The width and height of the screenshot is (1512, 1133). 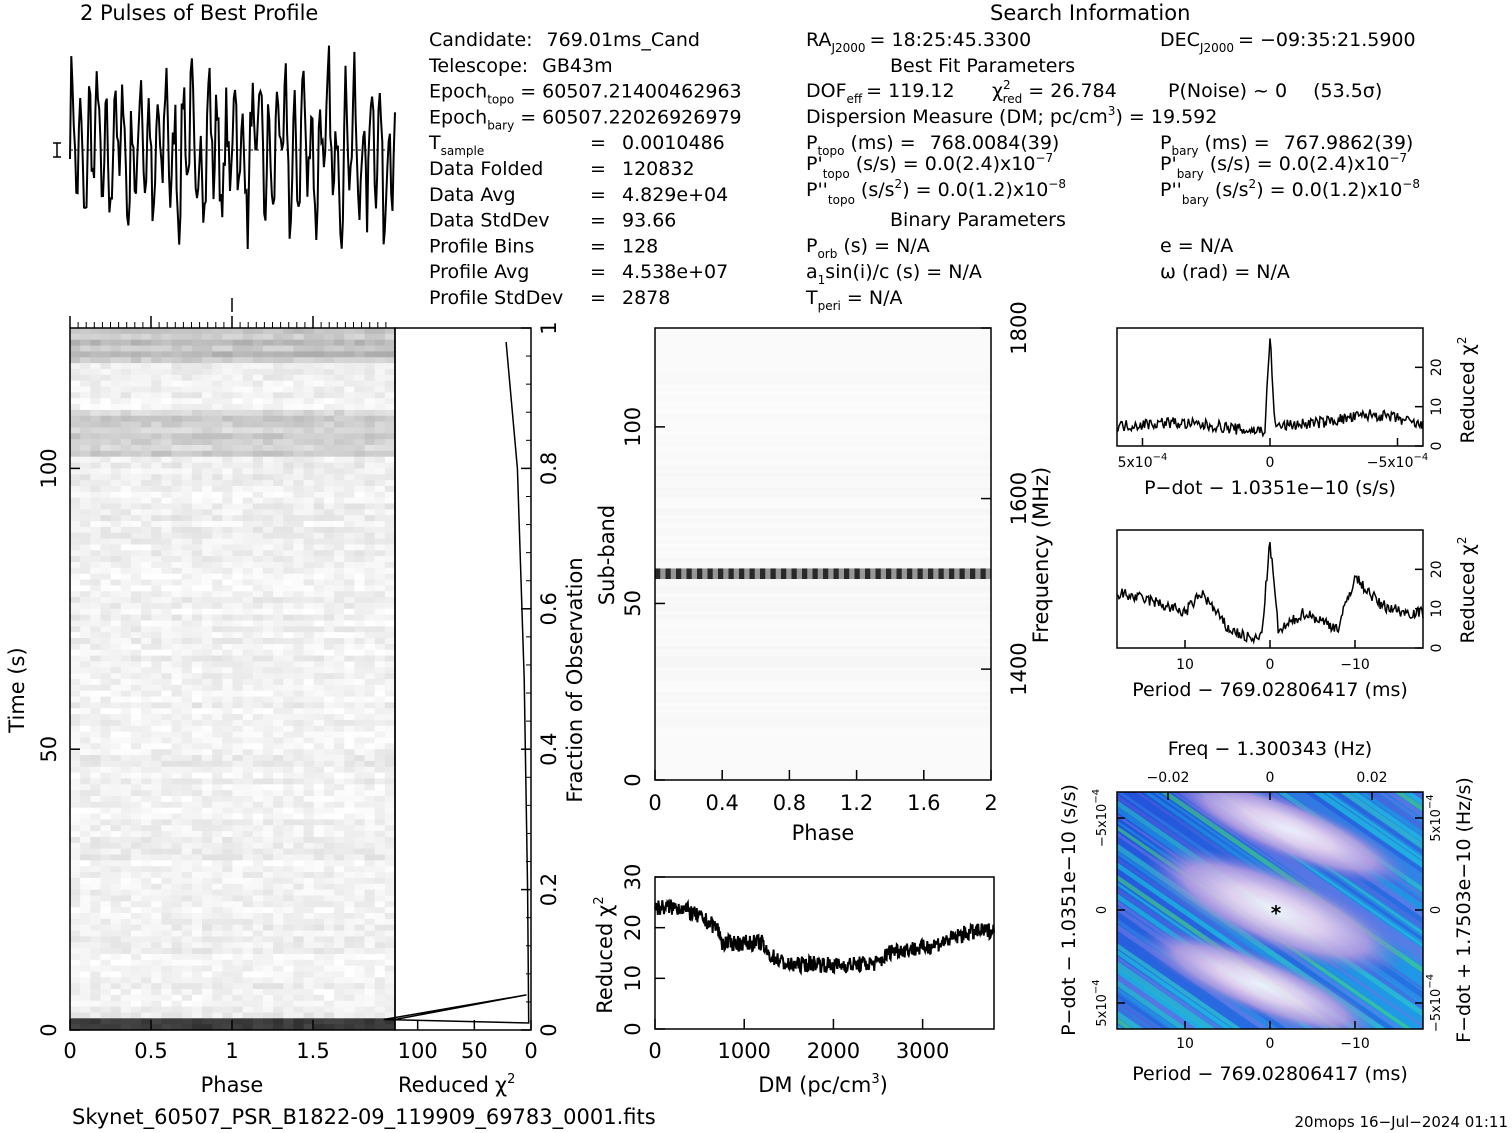 I want to click on p-bary: Pbary (ms) = 767.9862(39), so click(x=1286, y=145).